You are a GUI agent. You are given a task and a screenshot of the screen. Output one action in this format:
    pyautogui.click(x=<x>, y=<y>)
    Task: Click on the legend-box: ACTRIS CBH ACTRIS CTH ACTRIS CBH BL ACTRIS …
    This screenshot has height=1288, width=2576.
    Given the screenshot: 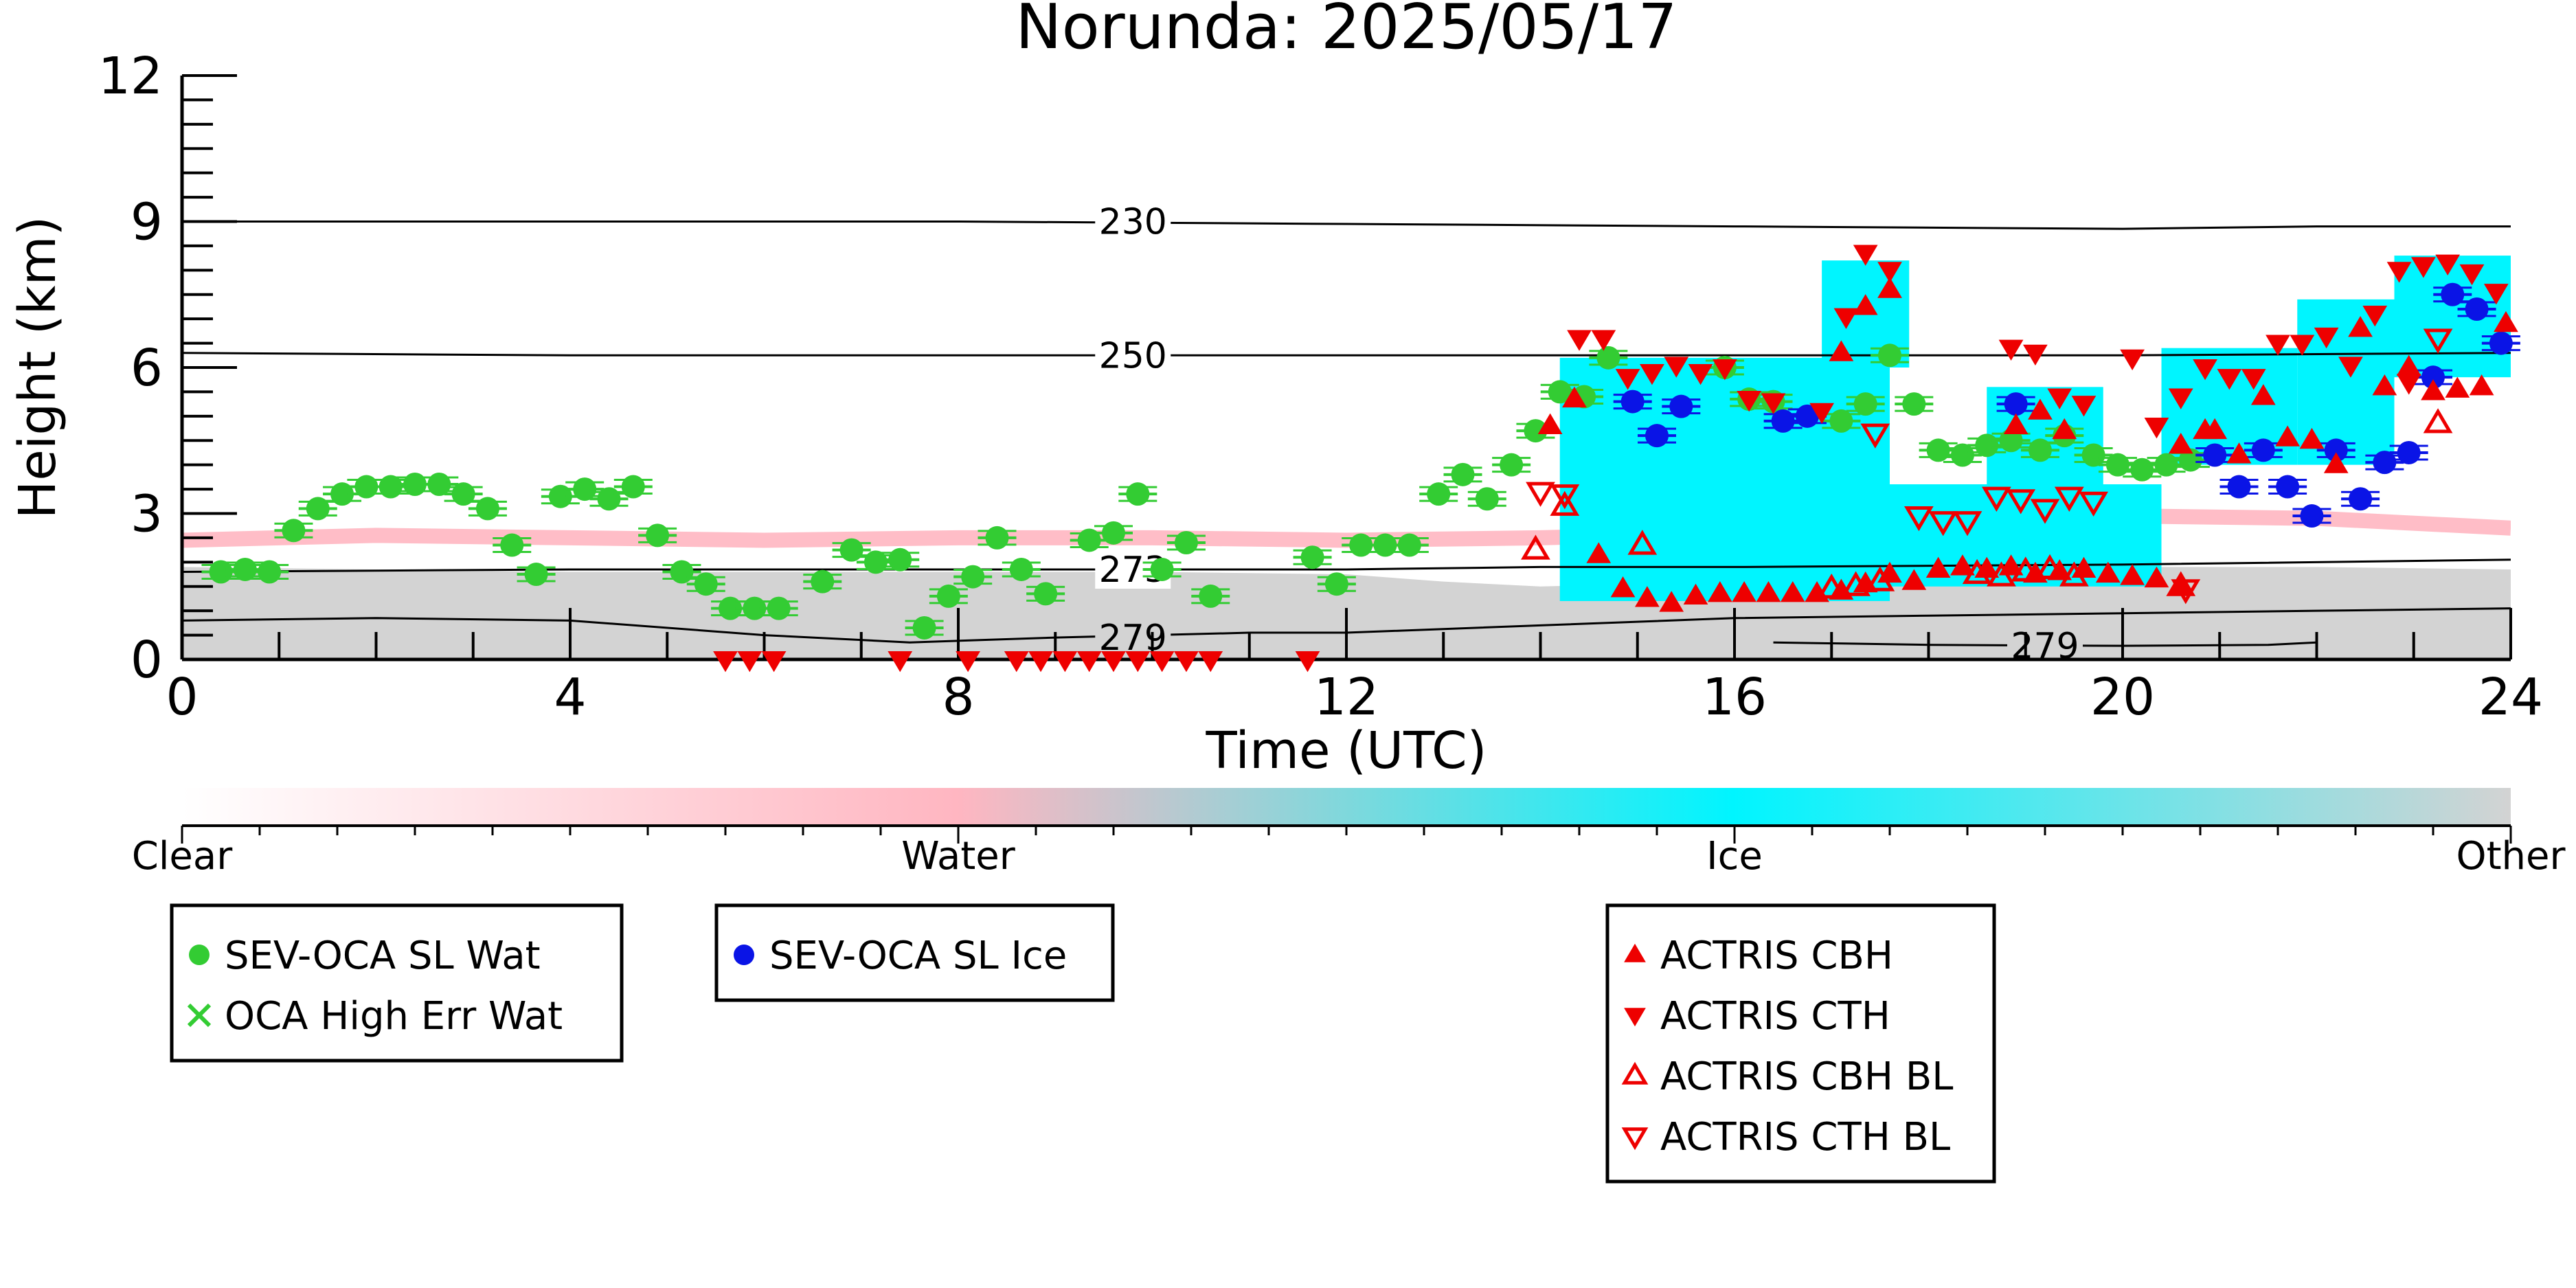 What is the action you would take?
    pyautogui.click(x=1800, y=1043)
    